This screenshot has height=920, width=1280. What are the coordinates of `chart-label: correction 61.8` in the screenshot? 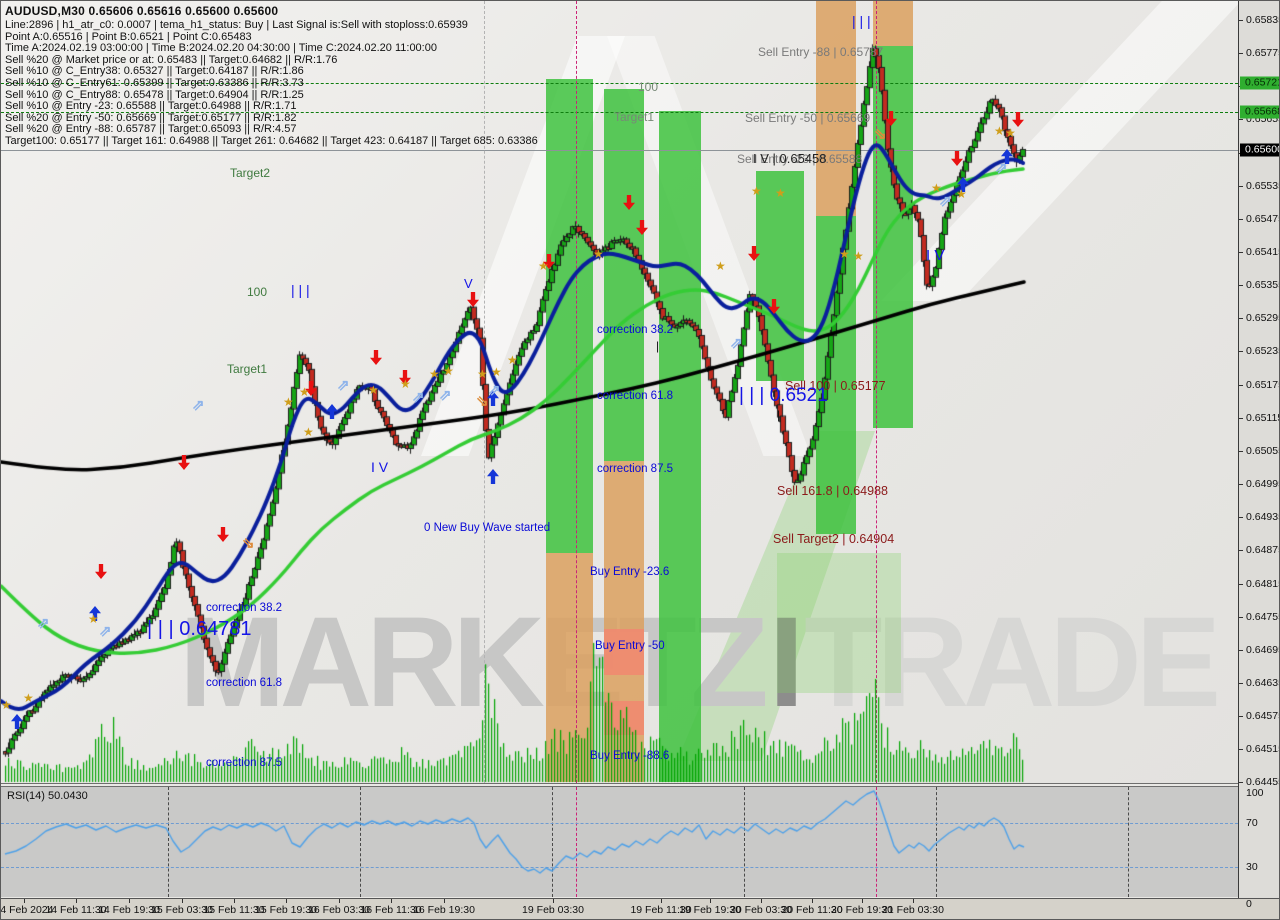 It's located at (244, 683).